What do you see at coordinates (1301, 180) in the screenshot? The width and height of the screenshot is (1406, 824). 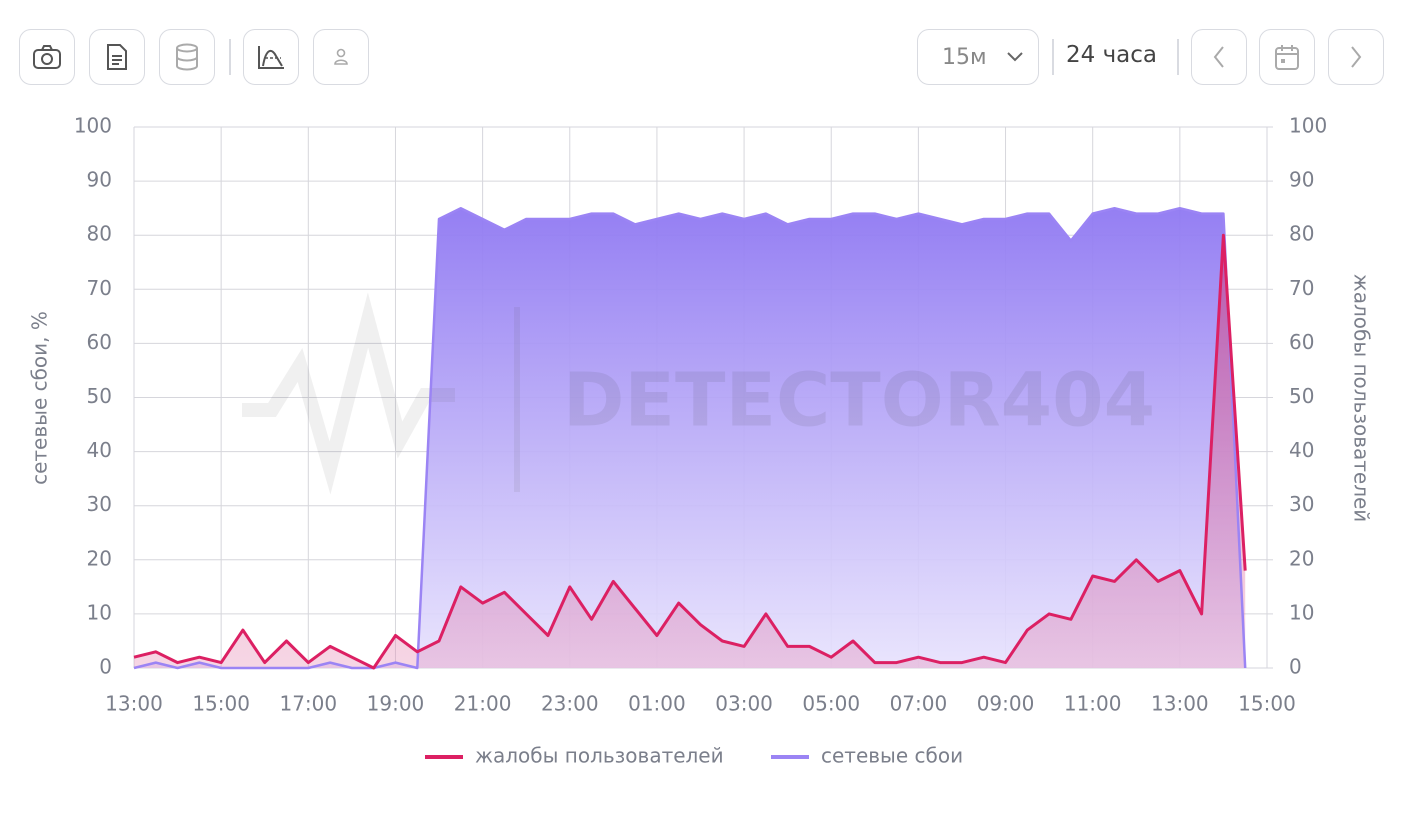 I see `y2-tick-label: 90` at bounding box center [1301, 180].